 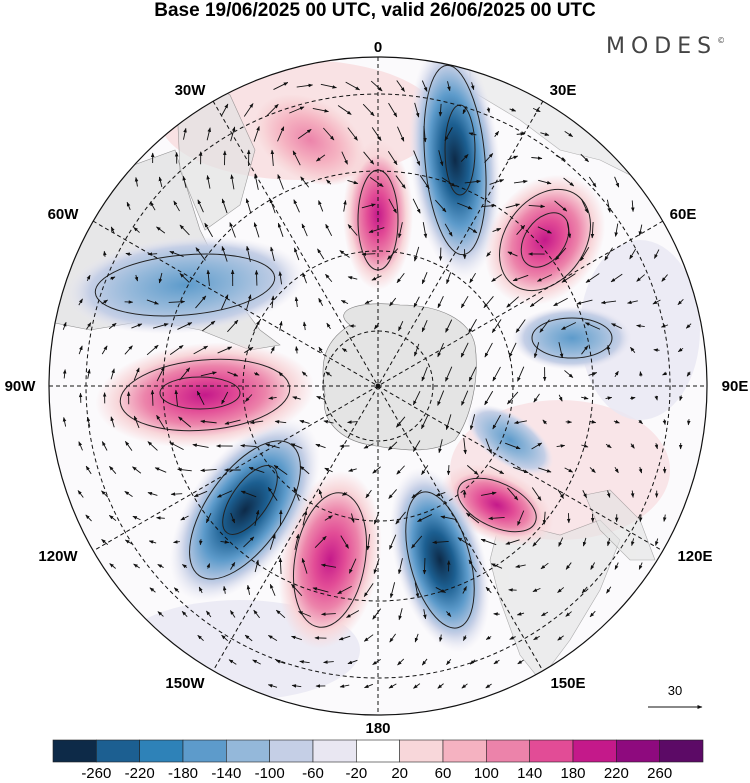 I want to click on lon-label-120e: 120E, so click(x=694, y=556).